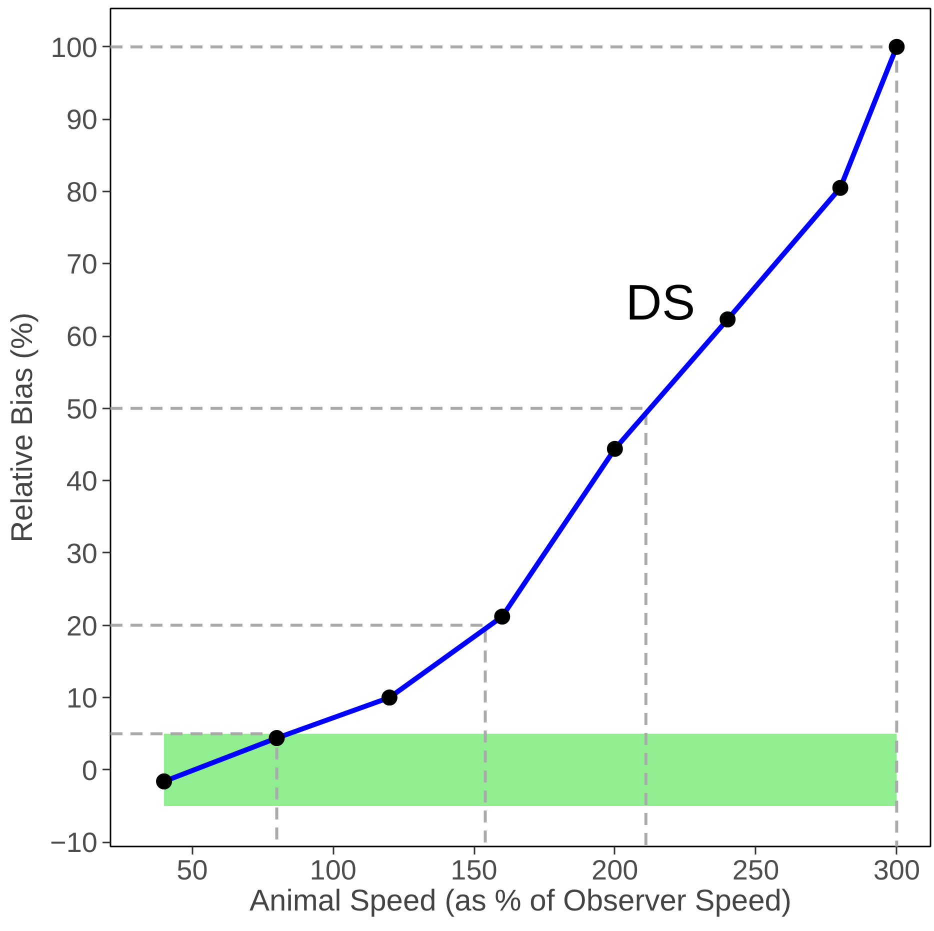  What do you see at coordinates (82, 264) in the screenshot?
I see `y-tick-label: 70` at bounding box center [82, 264].